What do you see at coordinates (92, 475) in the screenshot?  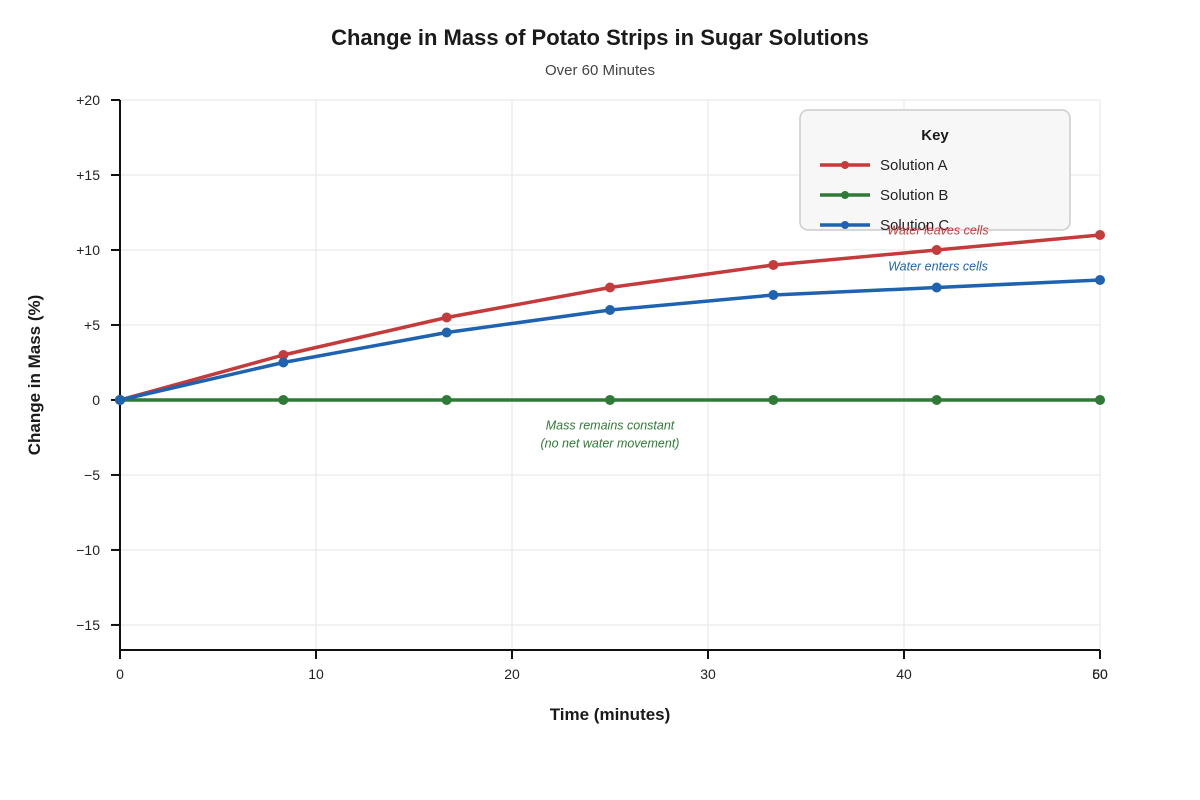 I see `y-tick-label: −5` at bounding box center [92, 475].